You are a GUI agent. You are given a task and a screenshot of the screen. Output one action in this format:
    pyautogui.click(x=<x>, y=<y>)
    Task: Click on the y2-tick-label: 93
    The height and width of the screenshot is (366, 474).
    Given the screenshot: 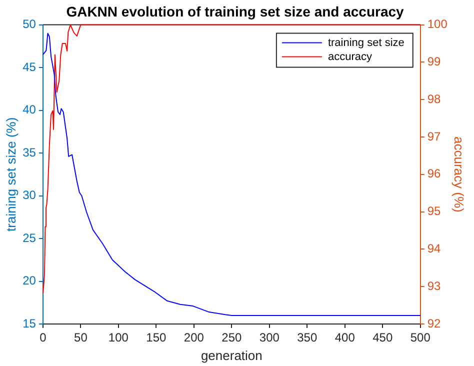 What is the action you would take?
    pyautogui.click(x=434, y=285)
    